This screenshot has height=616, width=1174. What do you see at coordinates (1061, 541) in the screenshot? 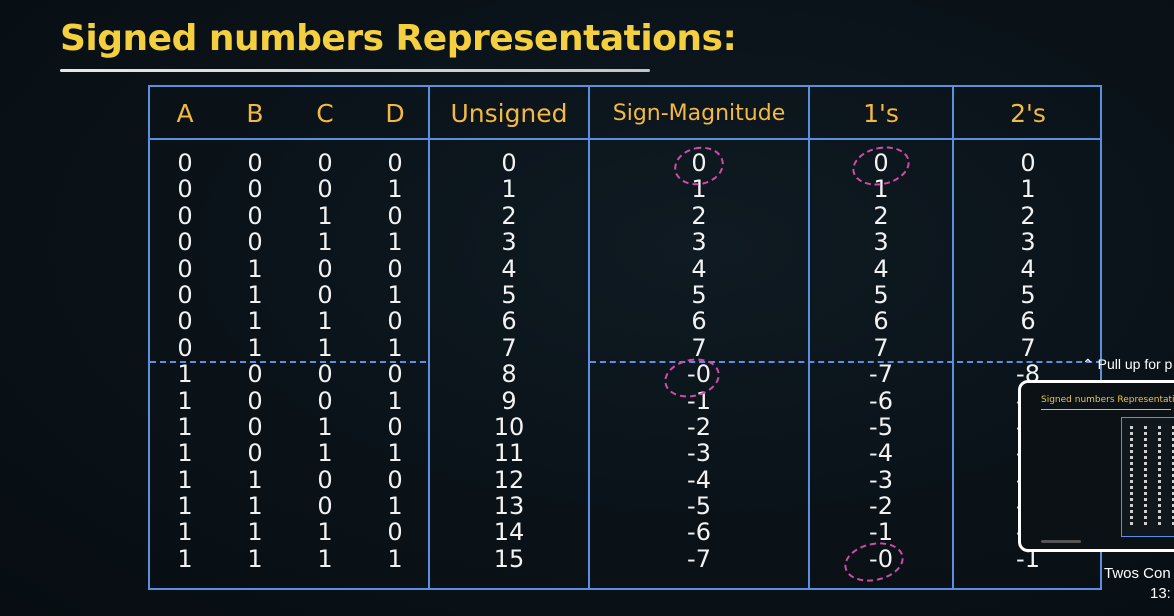
I see `thumbnail-progress-bar` at bounding box center [1061, 541].